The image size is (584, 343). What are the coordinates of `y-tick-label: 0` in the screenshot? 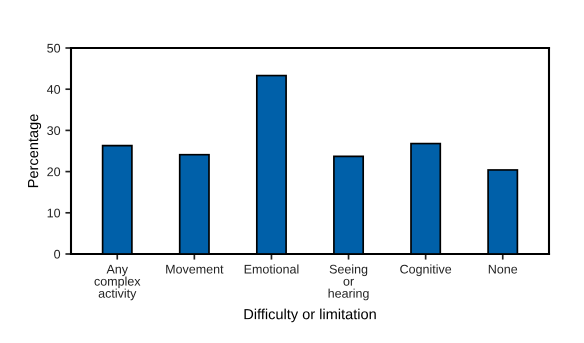 It's located at (57, 254).